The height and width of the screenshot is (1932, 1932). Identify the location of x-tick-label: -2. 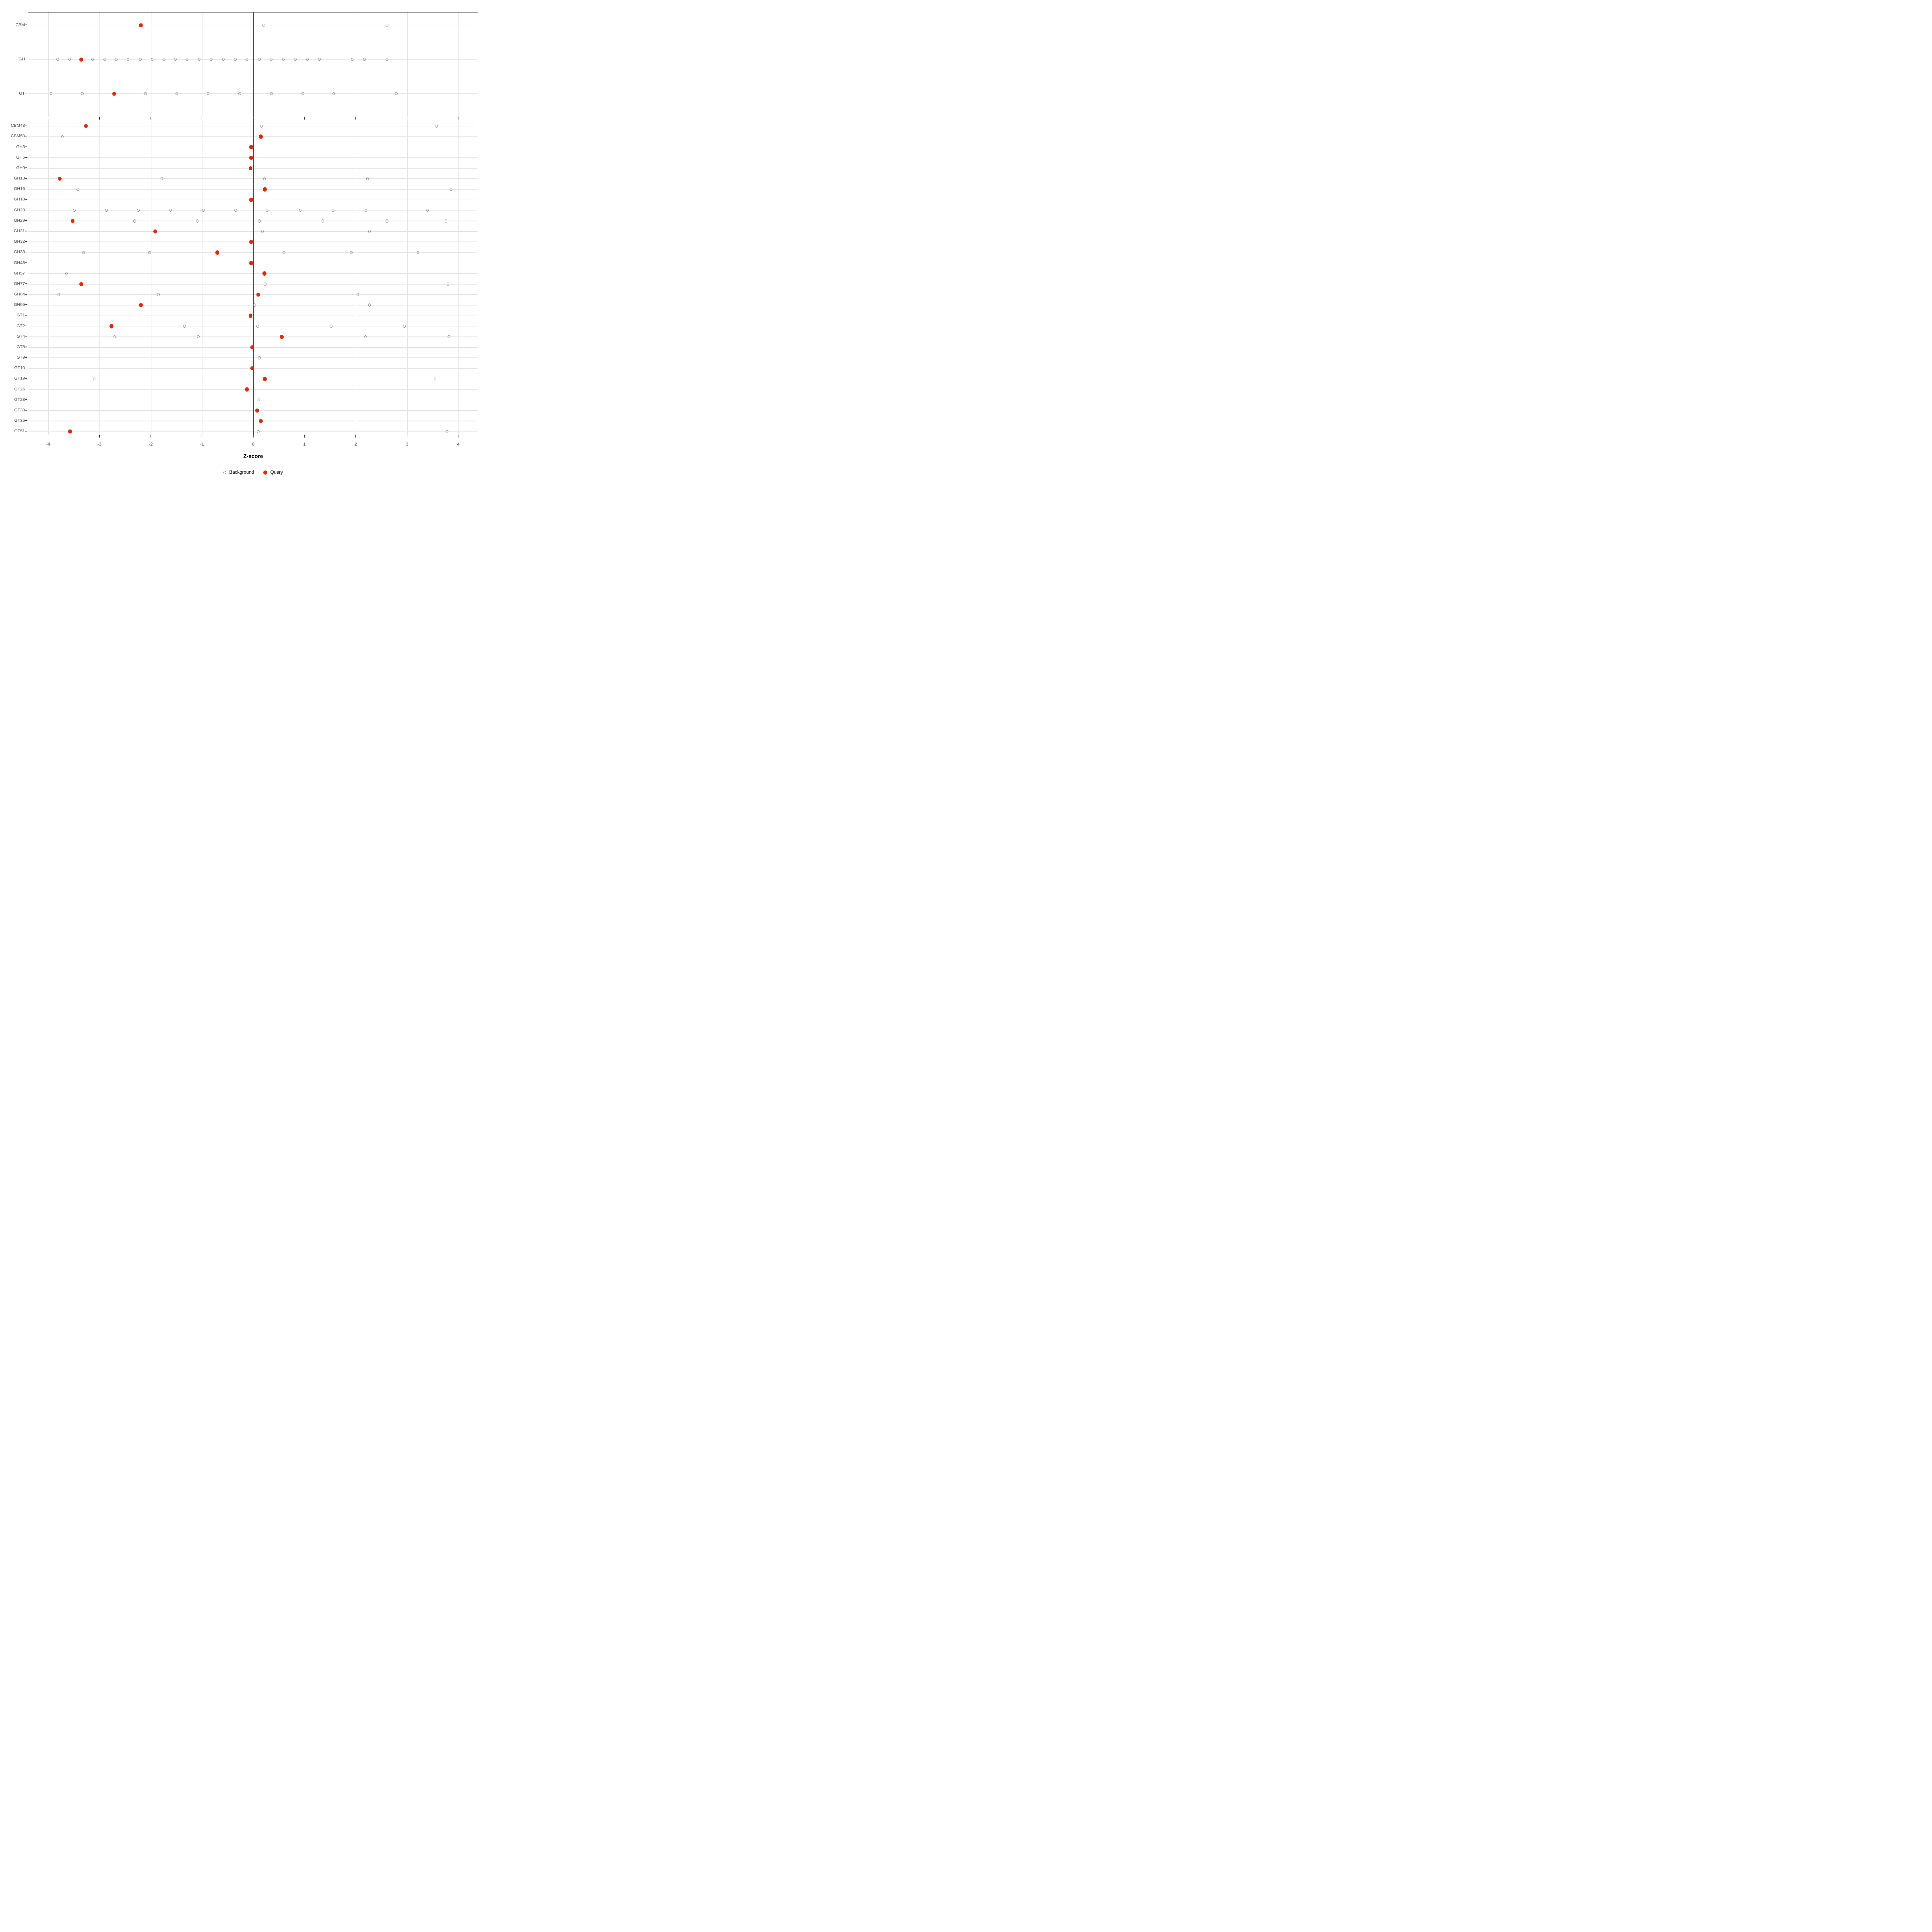
(151, 444).